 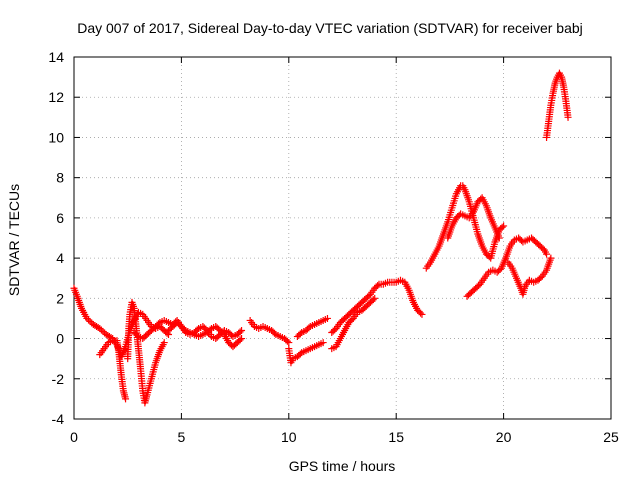 I want to click on y-tick-label: 2, so click(x=60, y=298).